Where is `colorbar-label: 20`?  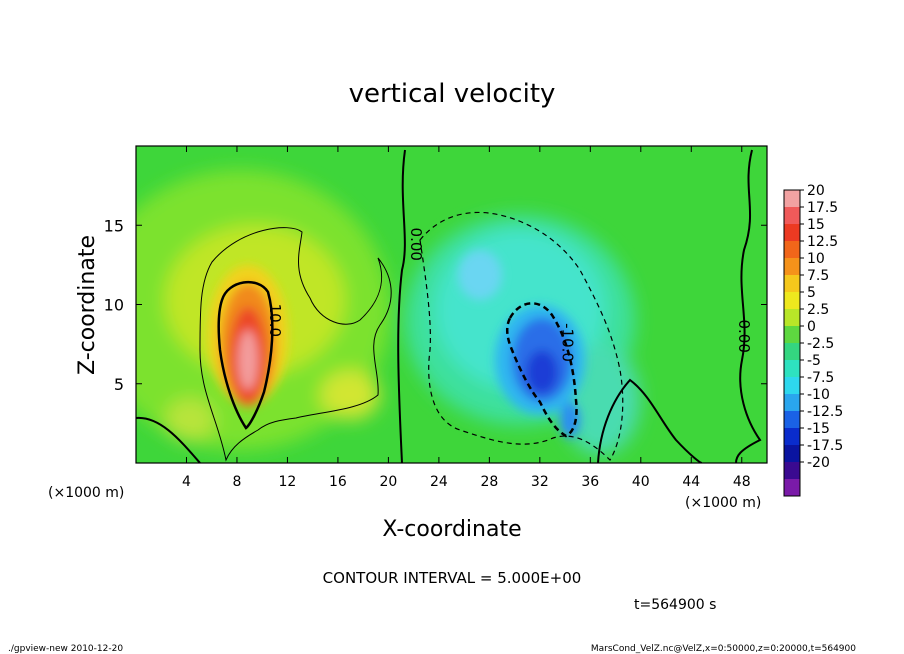
colorbar-label: 20 is located at coordinates (816, 191).